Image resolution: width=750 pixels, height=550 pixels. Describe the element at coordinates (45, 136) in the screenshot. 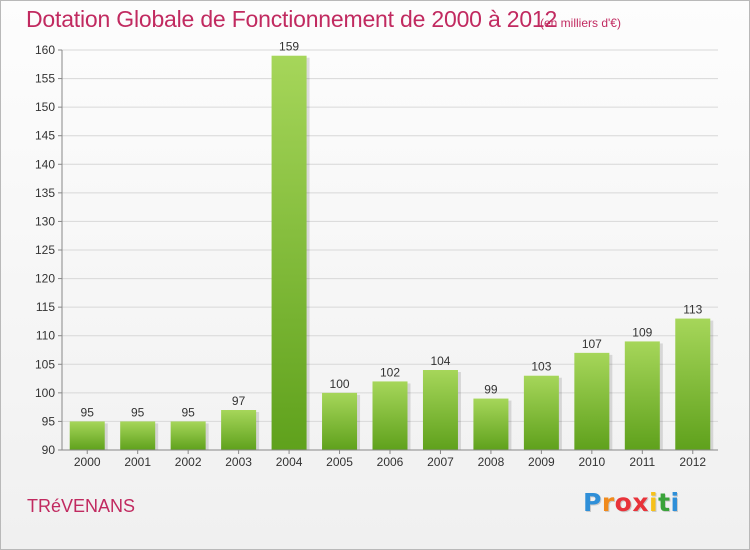

I see `y-tick-label: 145` at that location.